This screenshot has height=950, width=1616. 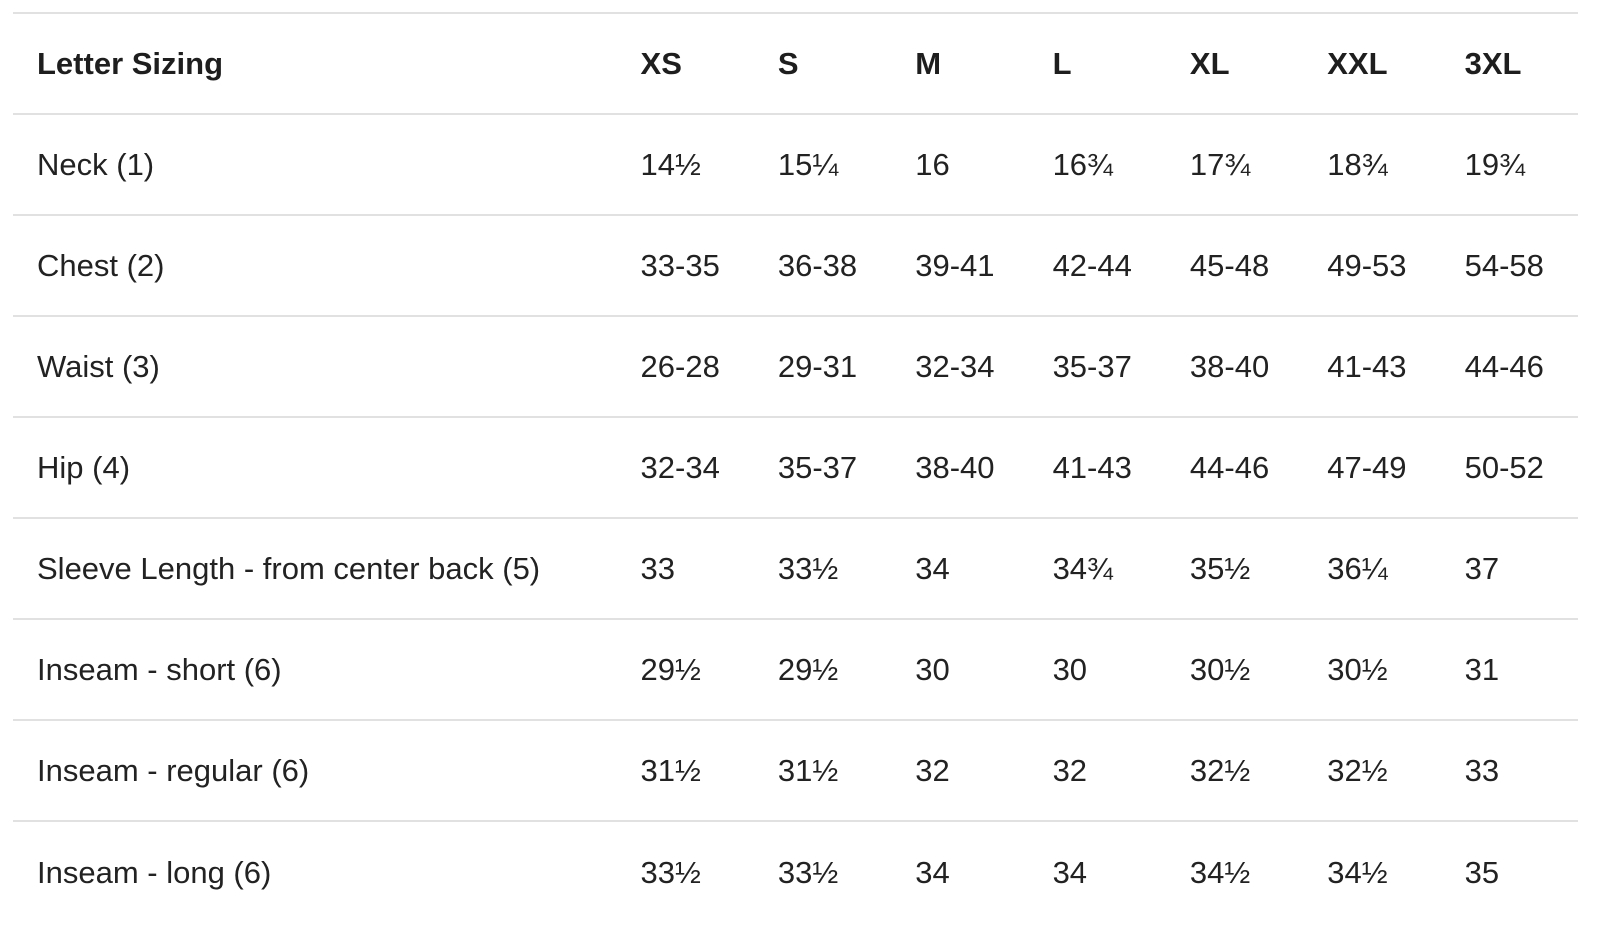 I want to click on table-cell: 15¼, so click(x=822, y=164).